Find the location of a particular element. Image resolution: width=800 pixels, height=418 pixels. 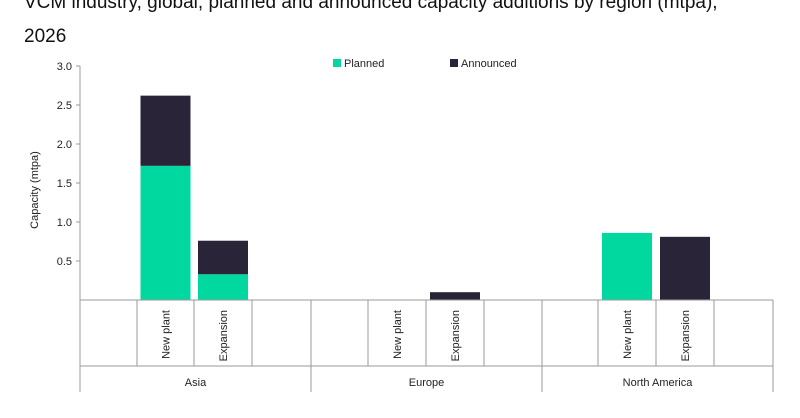

y-tick-label: 3.0 is located at coordinates (64, 67).